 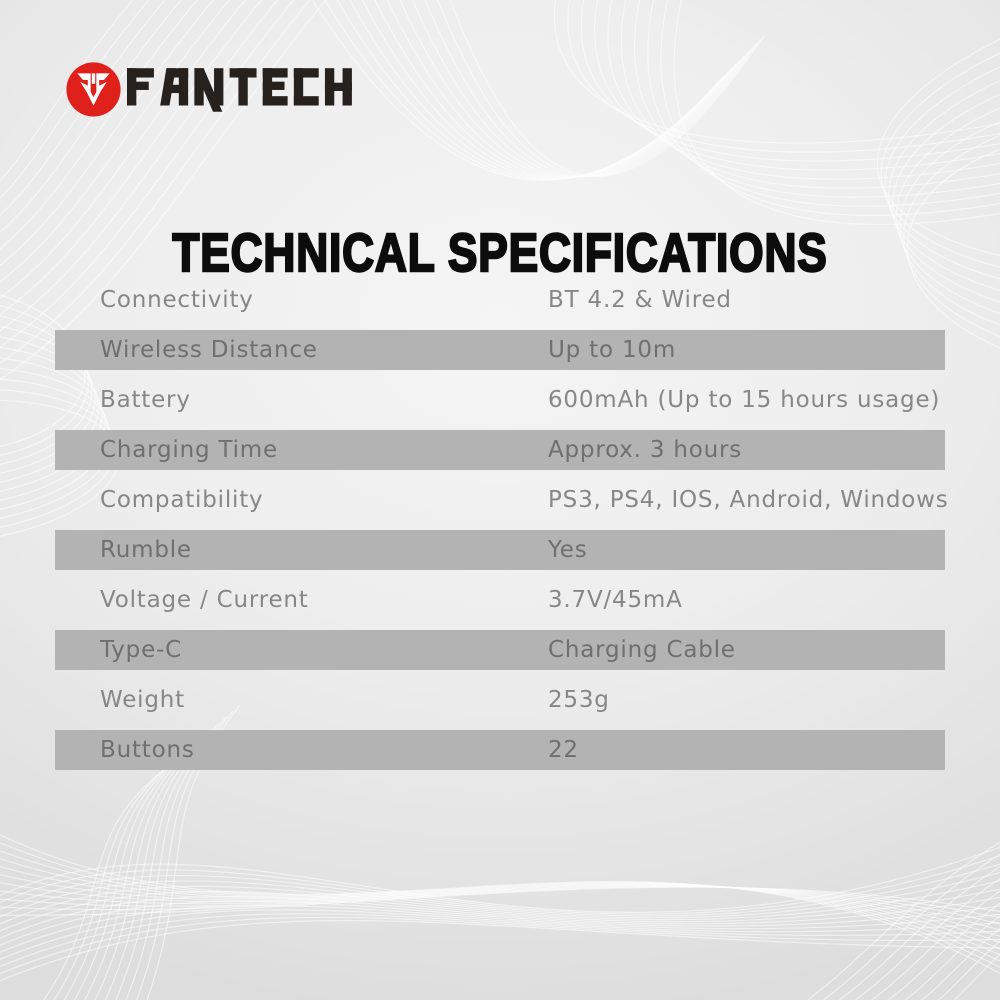 I want to click on table-row: Weight 253g, so click(x=500, y=700).